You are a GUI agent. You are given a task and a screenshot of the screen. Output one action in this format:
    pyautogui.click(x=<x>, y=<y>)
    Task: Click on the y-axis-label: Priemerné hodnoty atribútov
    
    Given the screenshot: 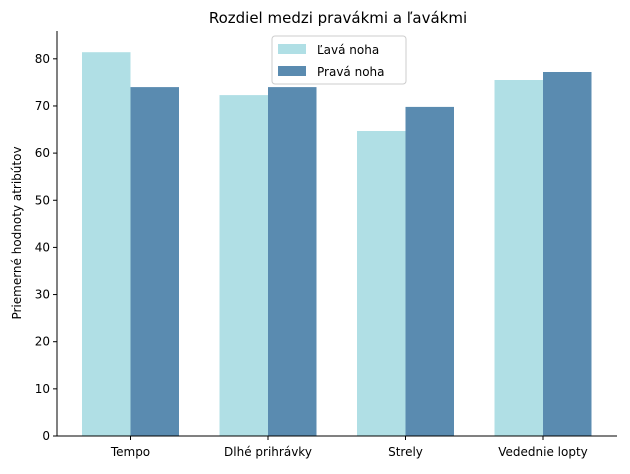 What is the action you would take?
    pyautogui.click(x=17, y=232)
    